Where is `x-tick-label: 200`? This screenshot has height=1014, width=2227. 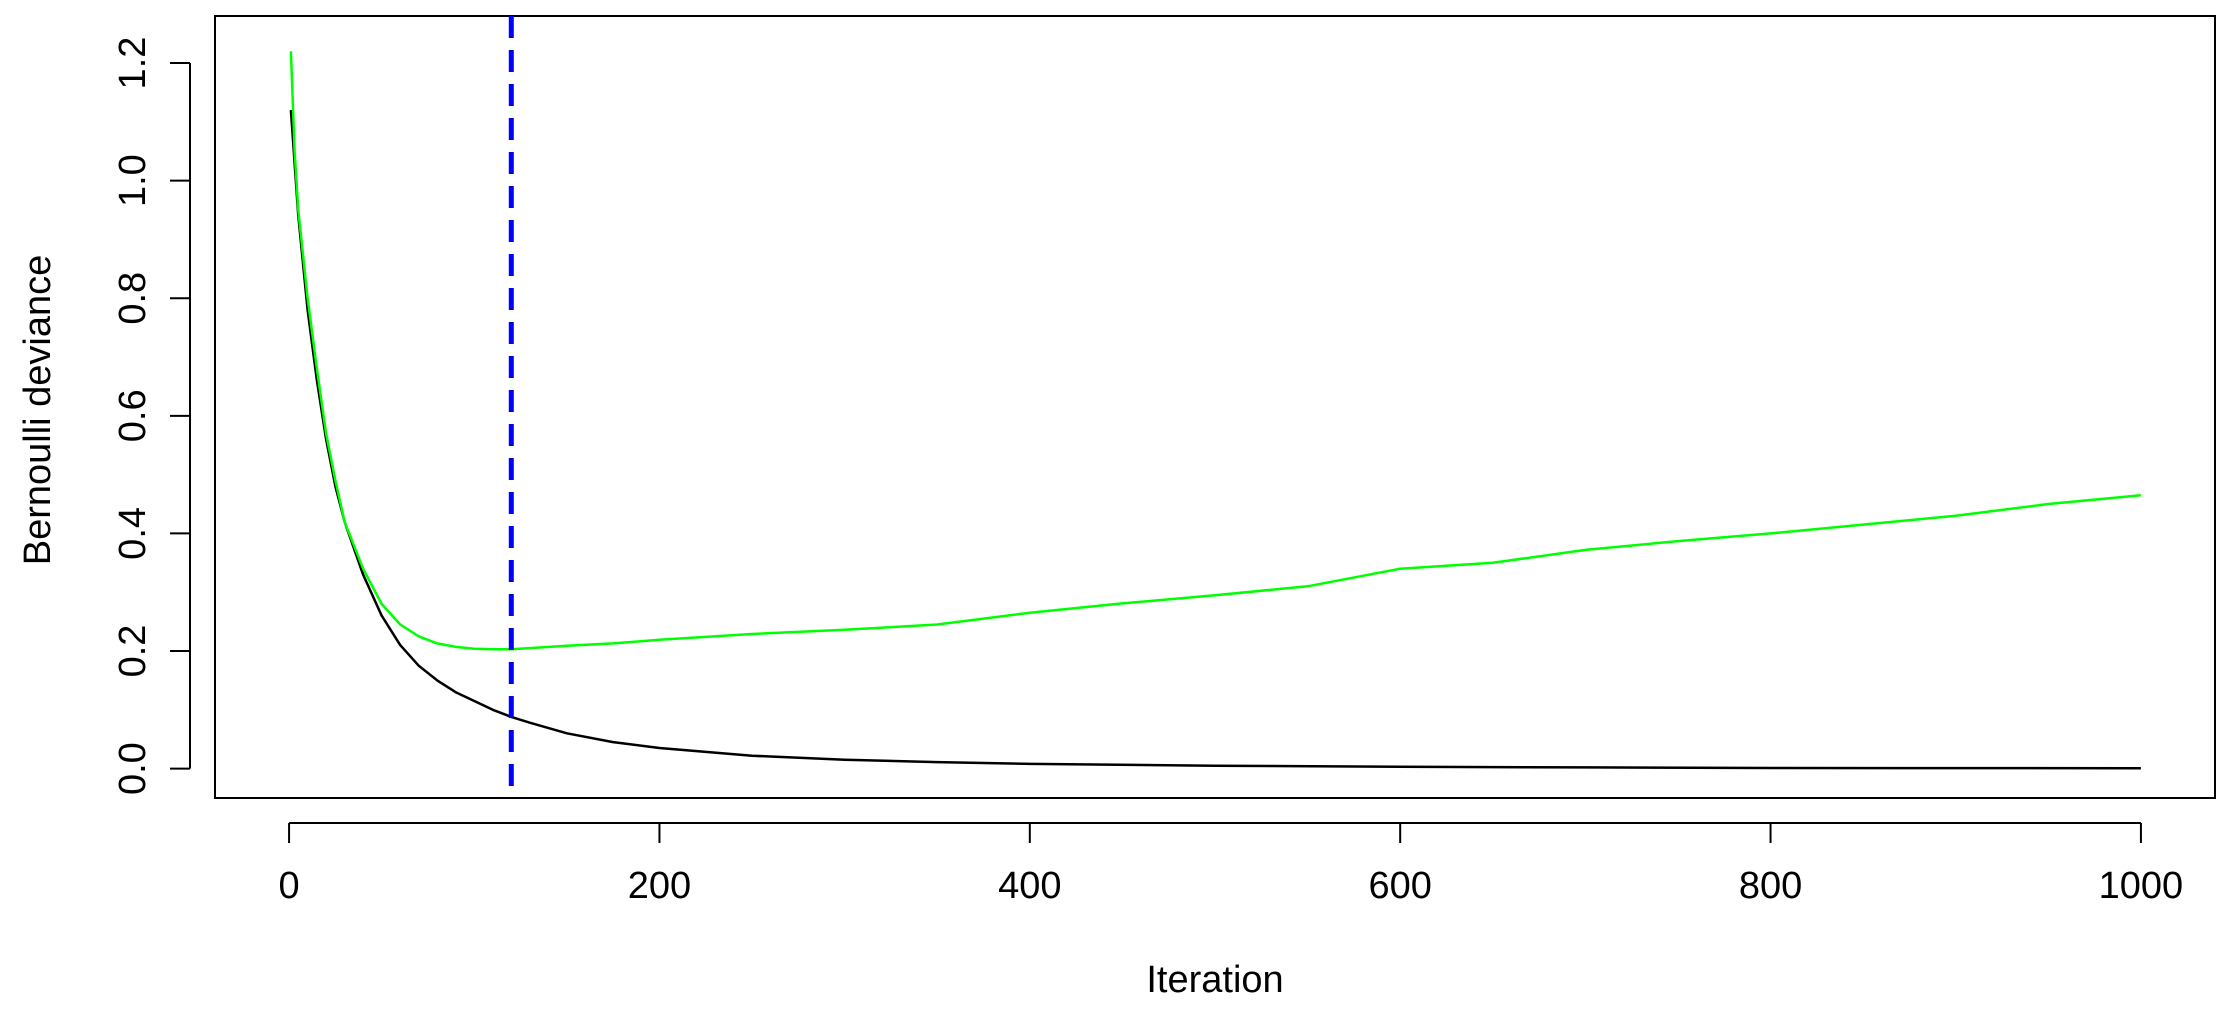 x-tick-label: 200 is located at coordinates (659, 886).